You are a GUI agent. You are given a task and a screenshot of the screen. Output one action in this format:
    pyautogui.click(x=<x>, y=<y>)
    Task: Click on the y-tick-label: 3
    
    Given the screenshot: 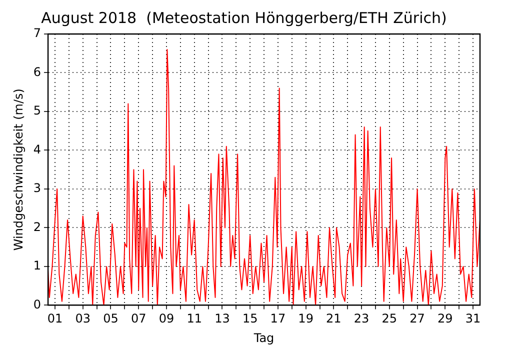 What is the action you would take?
    pyautogui.click(x=37, y=188)
    